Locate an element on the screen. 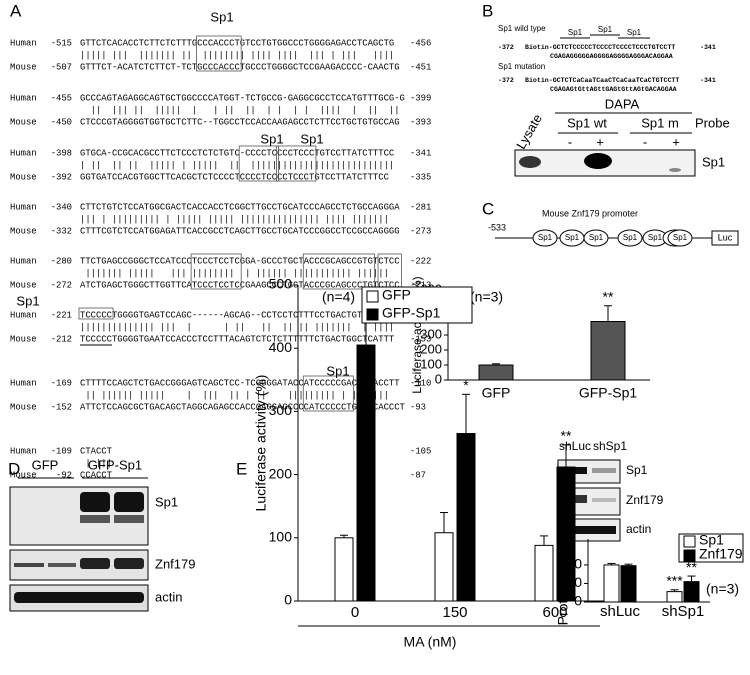  y-axis-label: Luciferase activity (%) is located at coordinates (261, 443).